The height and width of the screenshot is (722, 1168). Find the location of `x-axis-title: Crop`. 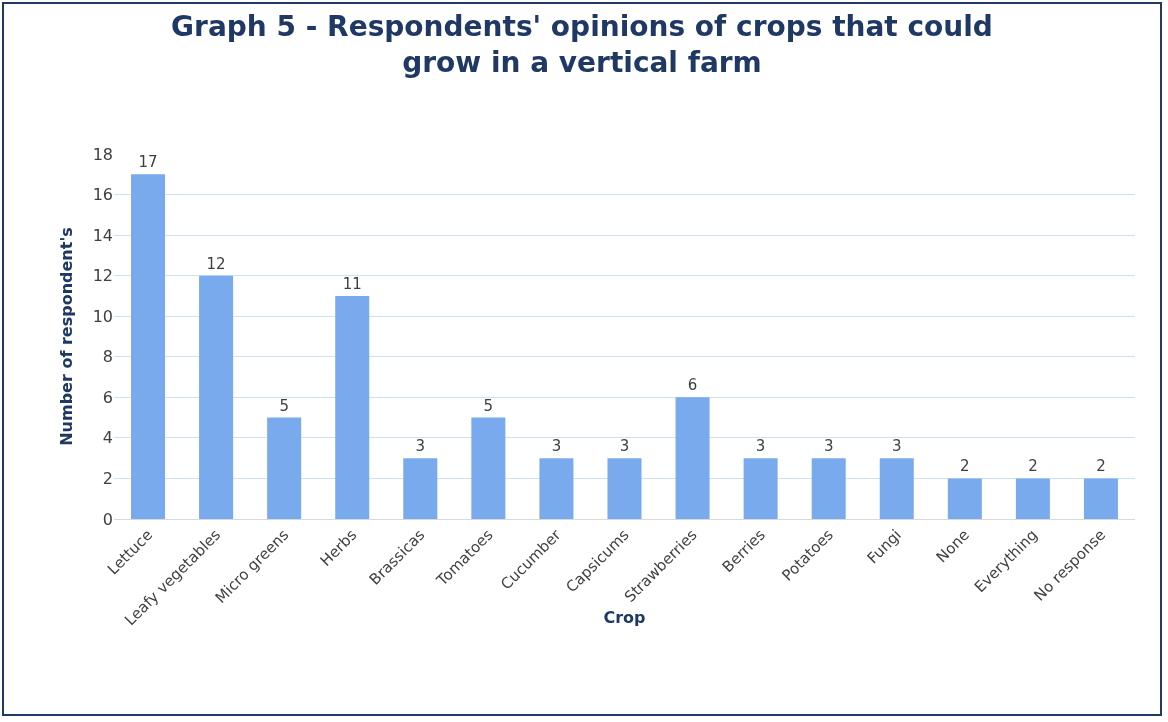

x-axis-title: Crop is located at coordinates (624, 617).